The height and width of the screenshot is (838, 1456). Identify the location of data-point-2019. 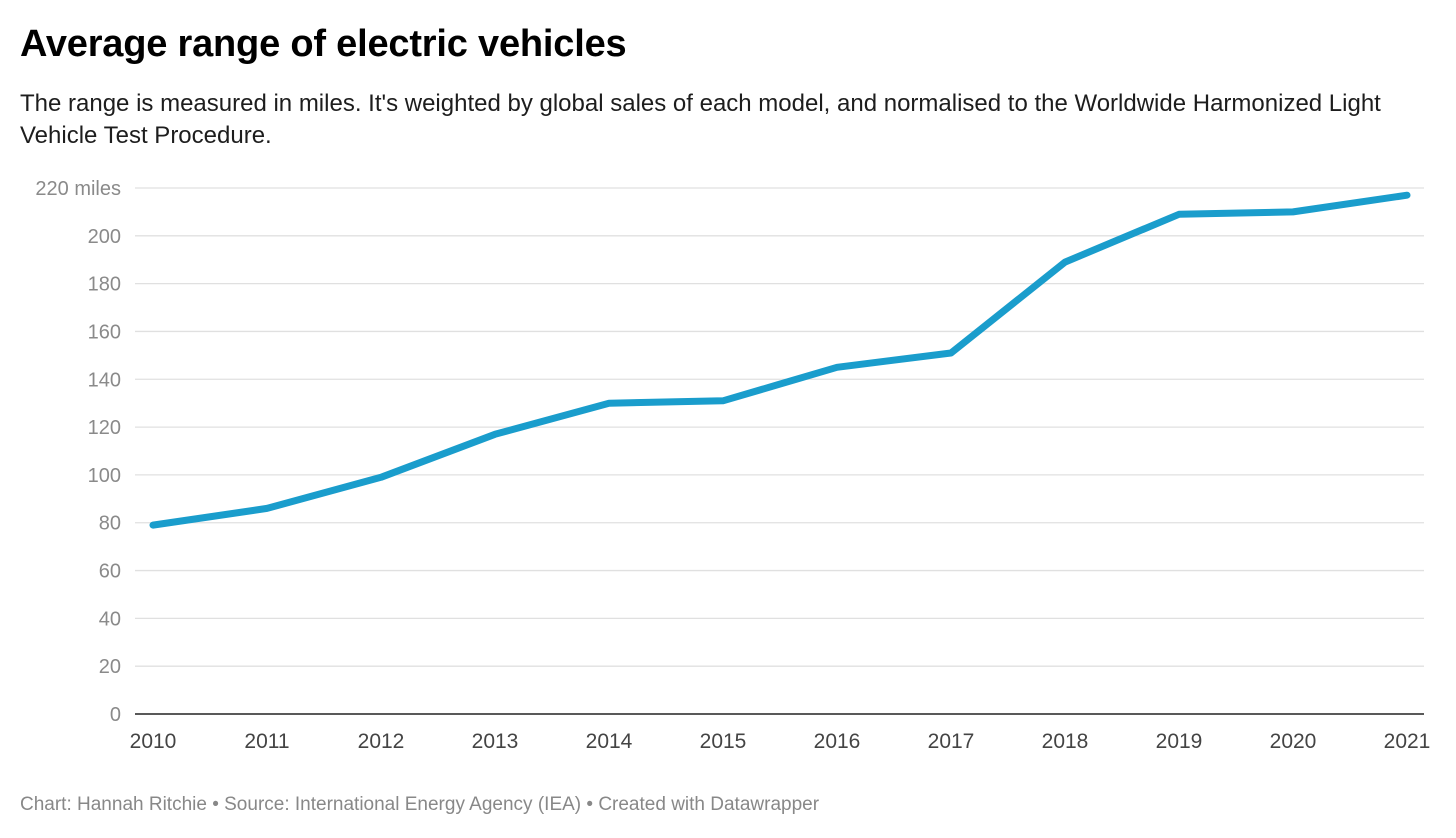
(1179, 214).